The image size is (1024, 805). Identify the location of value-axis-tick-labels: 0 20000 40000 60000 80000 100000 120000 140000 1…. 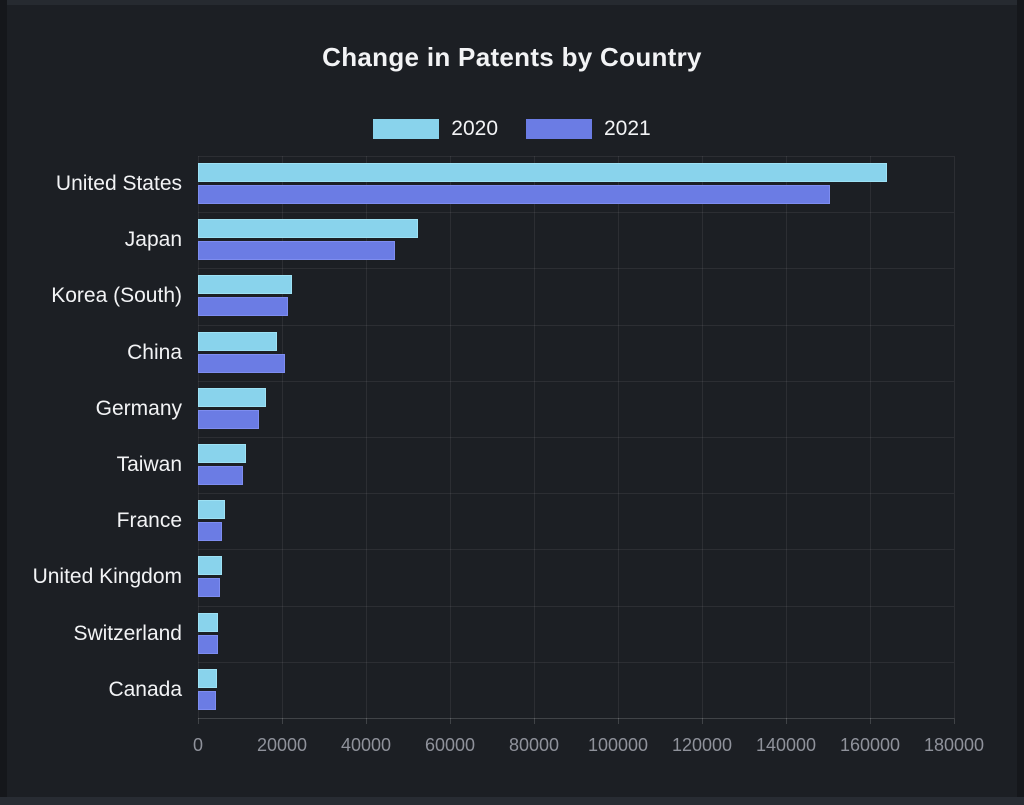
(588, 747).